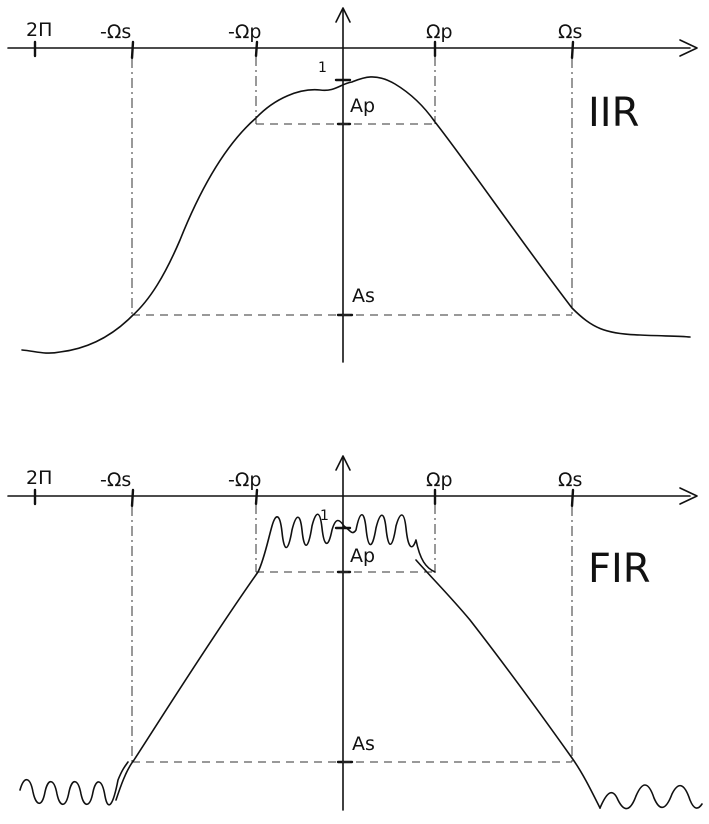  What do you see at coordinates (39, 30) in the screenshot?
I see `iir-label-2pi: 2Π` at bounding box center [39, 30].